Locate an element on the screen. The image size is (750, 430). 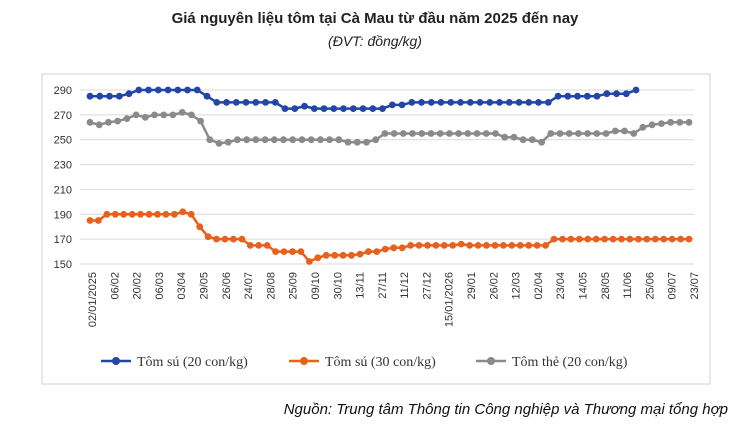
x-tick-label: 06/03 is located at coordinates (160, 286).